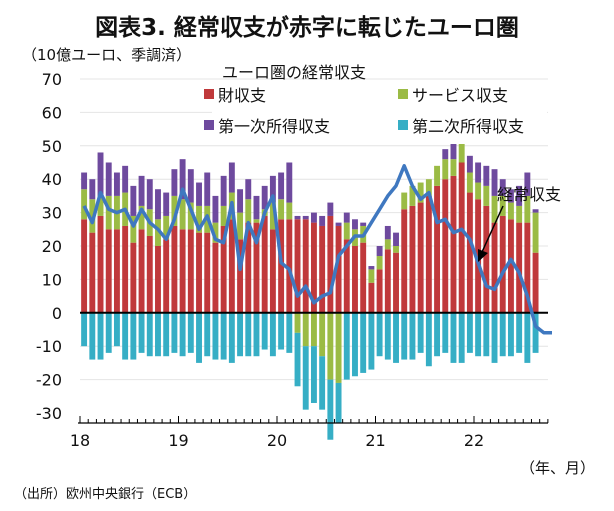 The image size is (614, 511). Describe the element at coordinates (474, 440) in the screenshot. I see `x-tick-label: 22` at that location.